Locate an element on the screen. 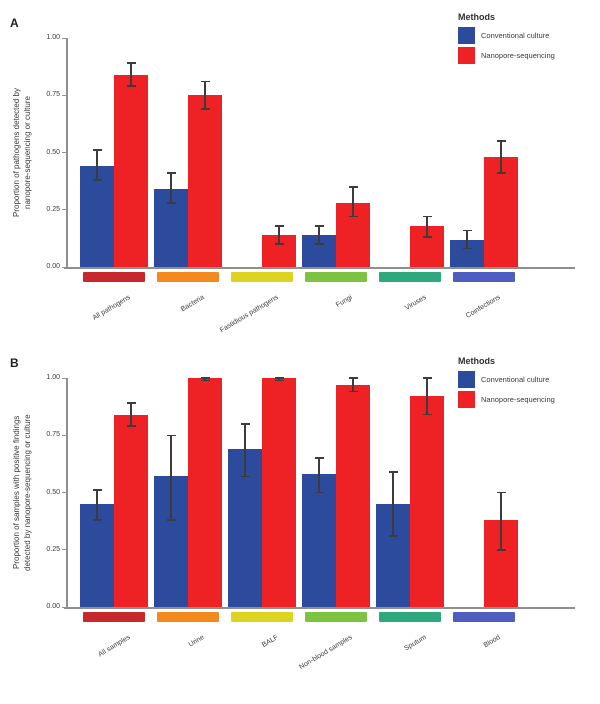 The image size is (600, 704). y-tick-label: 0.50 is located at coordinates (53, 492).